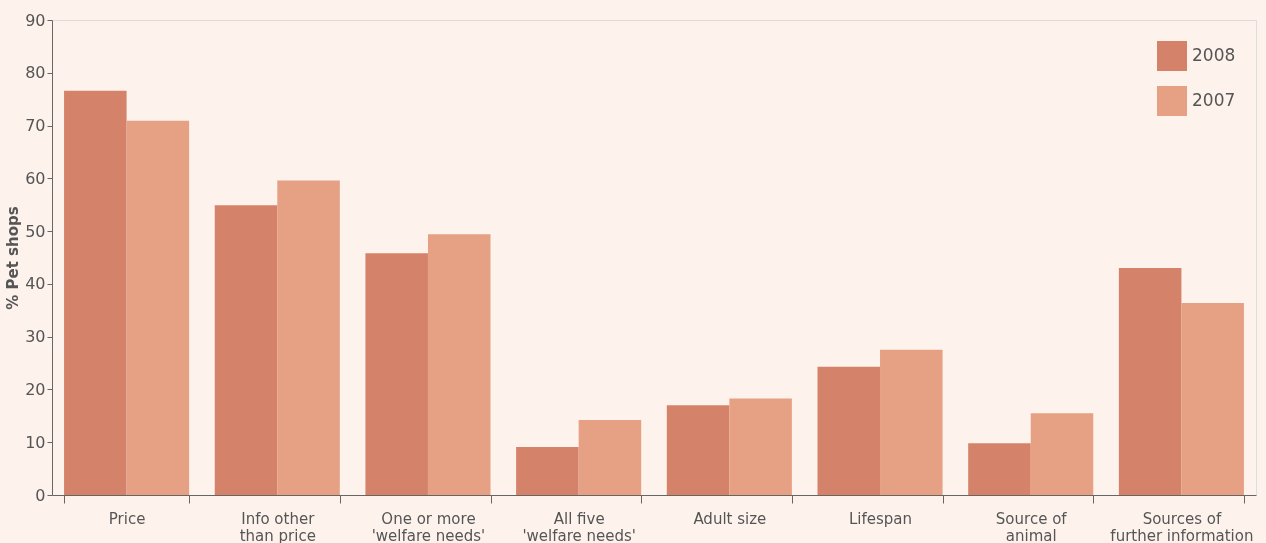 Image resolution: width=1266 pixels, height=543 pixels. What do you see at coordinates (35, 389) in the screenshot?
I see `y-tick-label: 20` at bounding box center [35, 389].